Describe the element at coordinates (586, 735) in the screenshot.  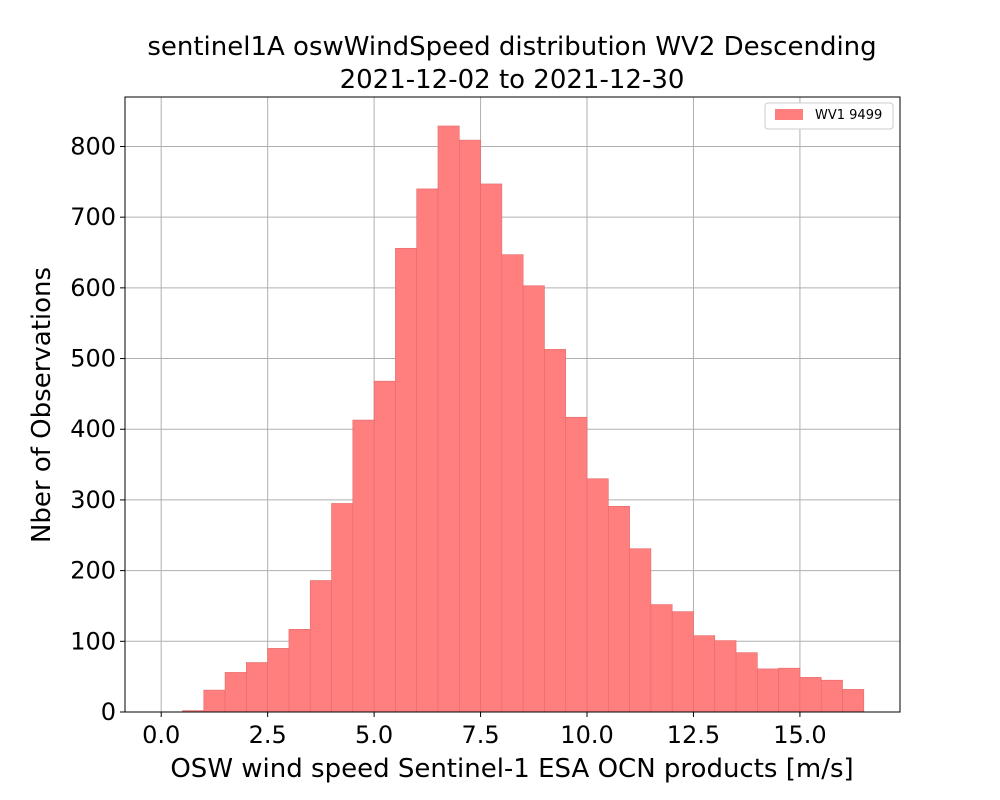
I see `x-tick-label: 10.0` at that location.